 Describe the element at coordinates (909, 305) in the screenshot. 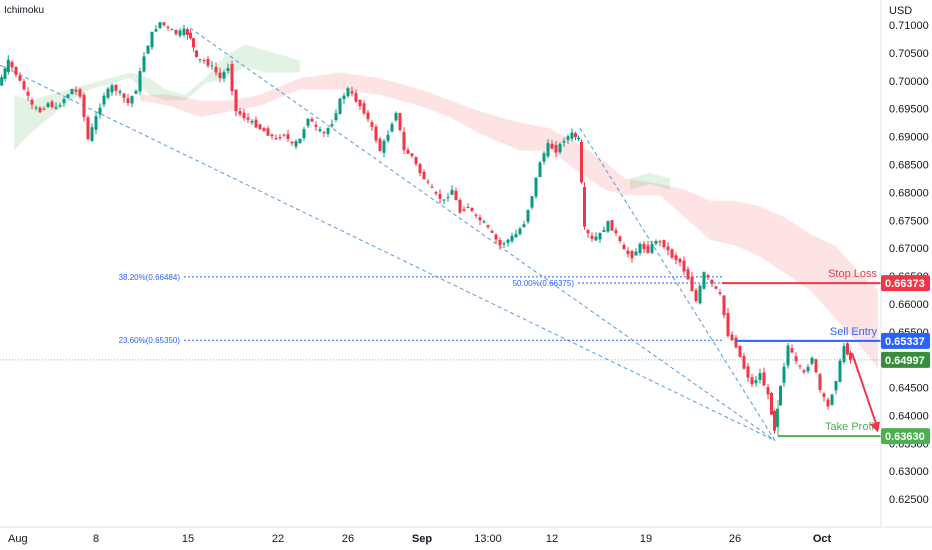

I see `price-tick: 0.66000` at that location.